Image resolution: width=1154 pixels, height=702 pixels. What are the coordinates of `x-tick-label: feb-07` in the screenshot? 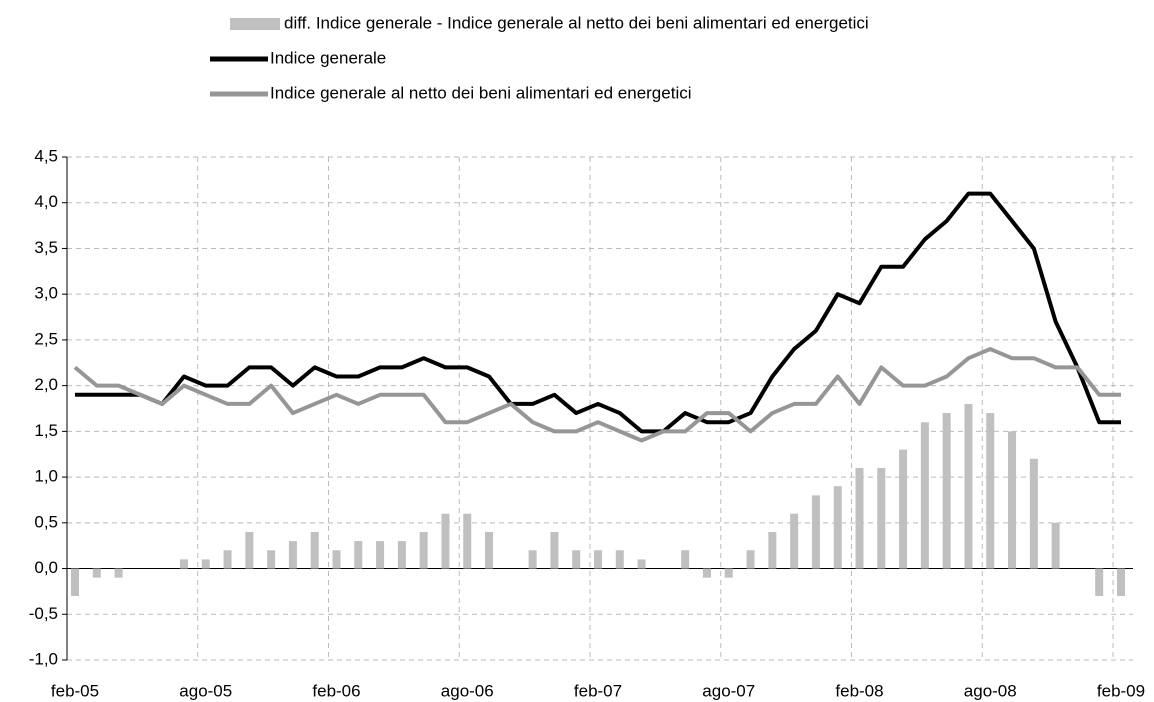 It's located at (598, 690).